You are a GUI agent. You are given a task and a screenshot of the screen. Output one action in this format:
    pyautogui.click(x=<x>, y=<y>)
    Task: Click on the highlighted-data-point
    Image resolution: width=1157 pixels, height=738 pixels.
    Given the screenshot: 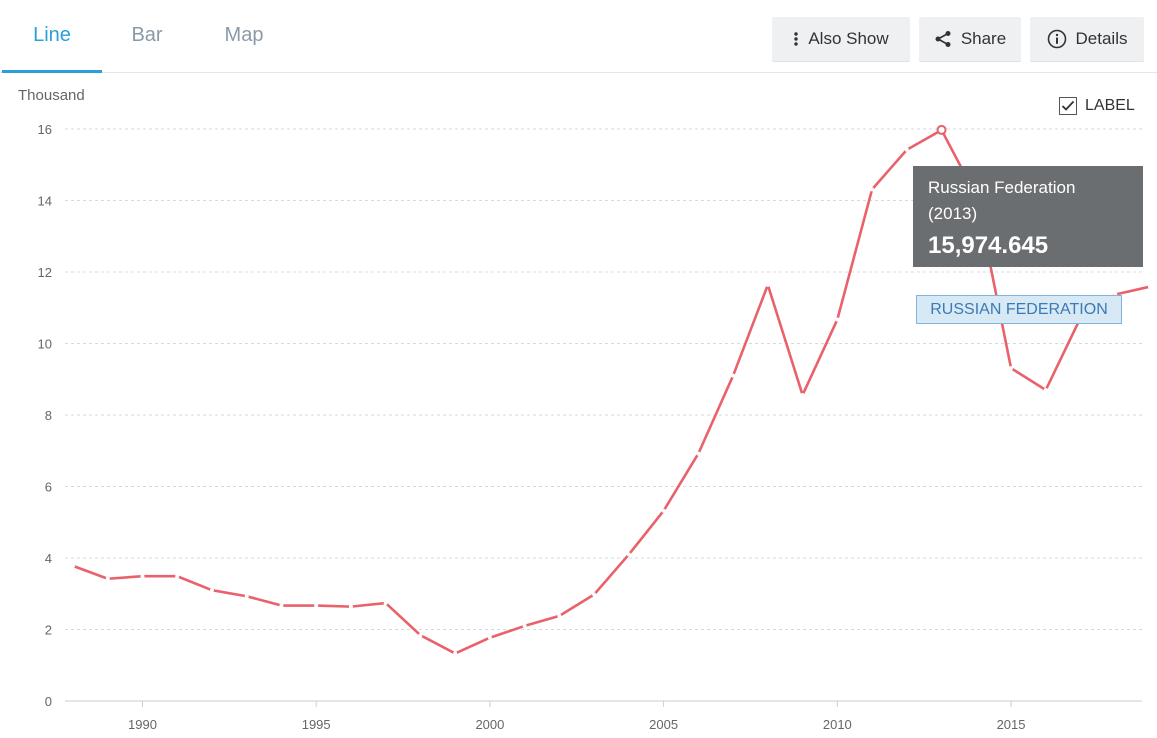 What is the action you would take?
    pyautogui.click(x=941, y=129)
    